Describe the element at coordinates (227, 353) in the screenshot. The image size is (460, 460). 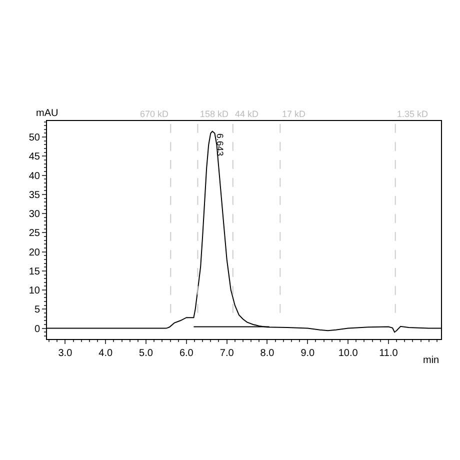
I see `x-tick-label: 7.0` at that location.